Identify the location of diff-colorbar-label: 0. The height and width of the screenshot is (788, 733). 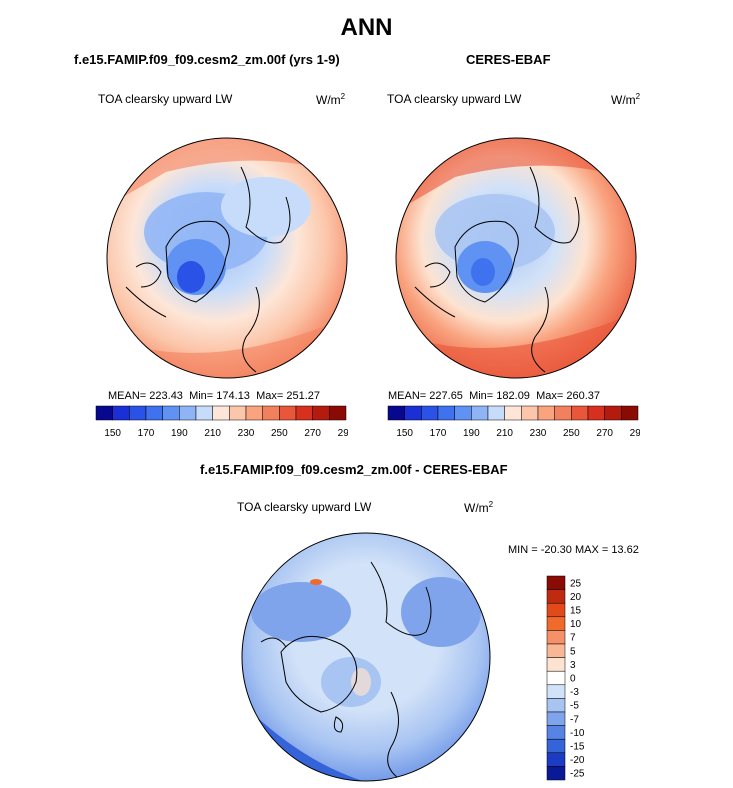
(573, 679).